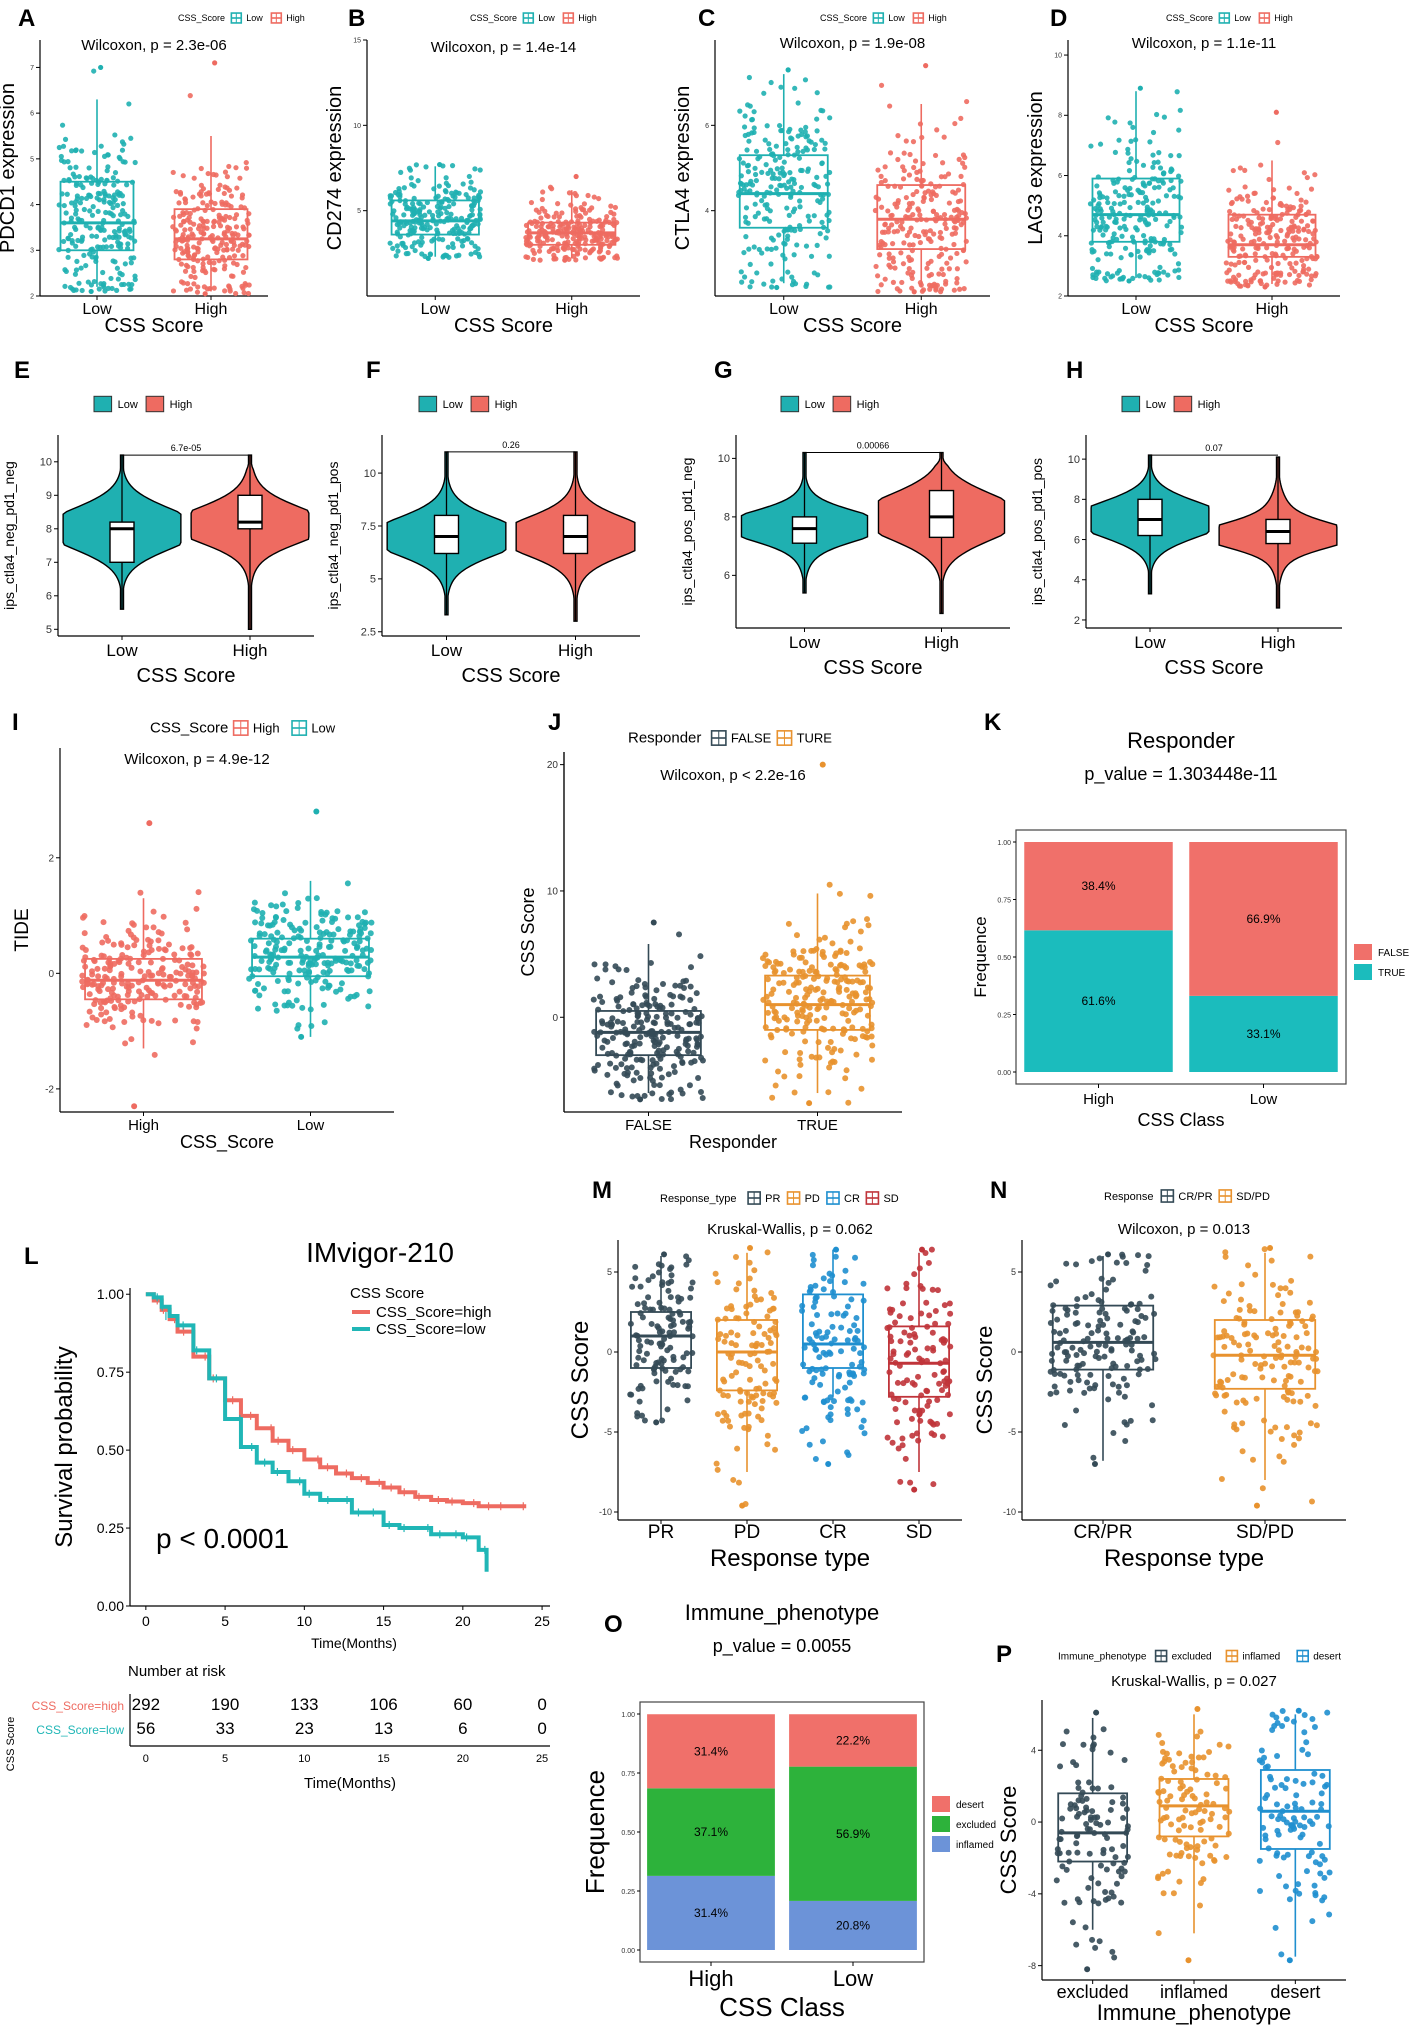 The image size is (1417, 2032). Describe the element at coordinates (32, 205) in the screenshot. I see `y-tick-label: 4` at that location.